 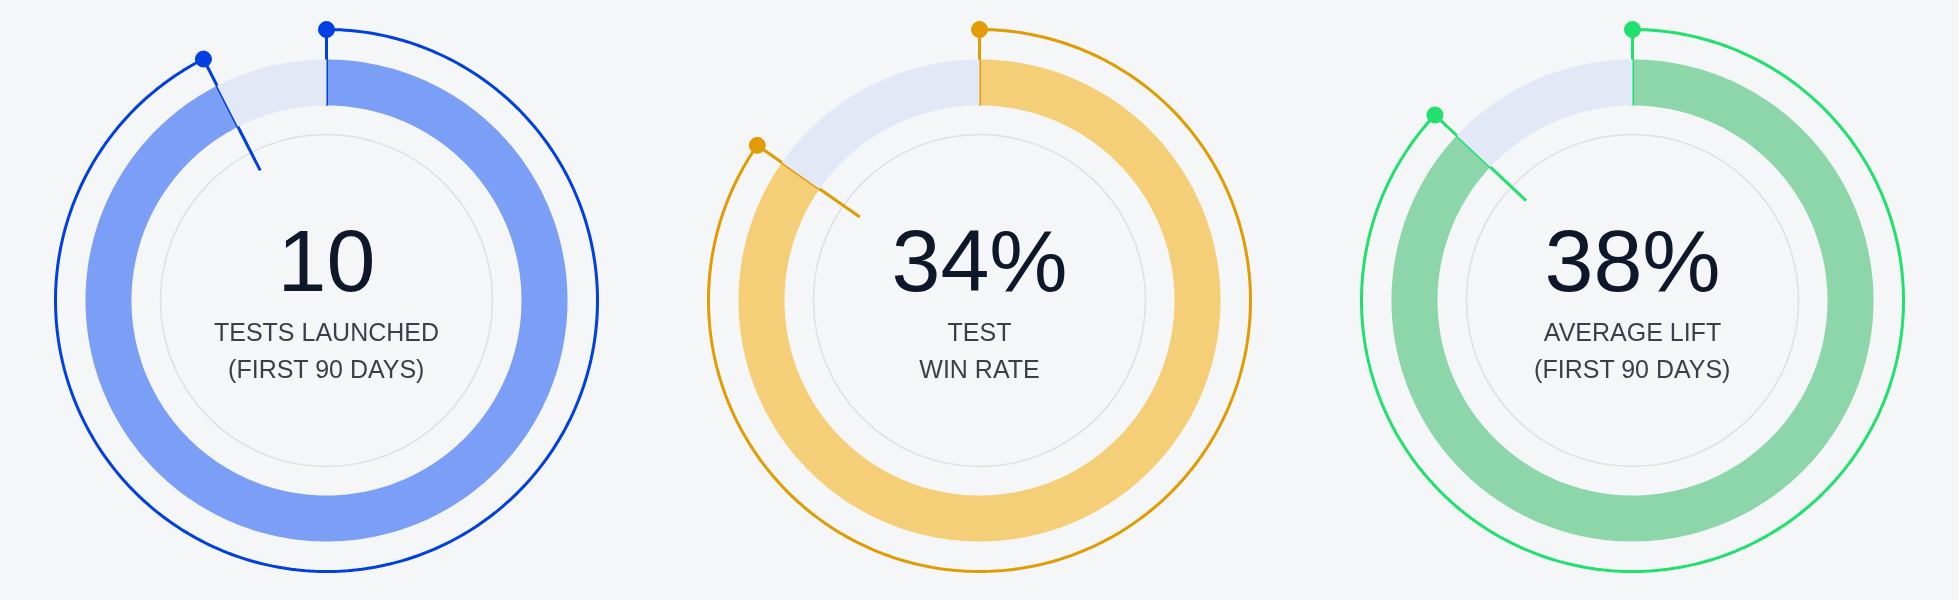 What do you see at coordinates (979, 260) in the screenshot?
I see `text: 34%` at bounding box center [979, 260].